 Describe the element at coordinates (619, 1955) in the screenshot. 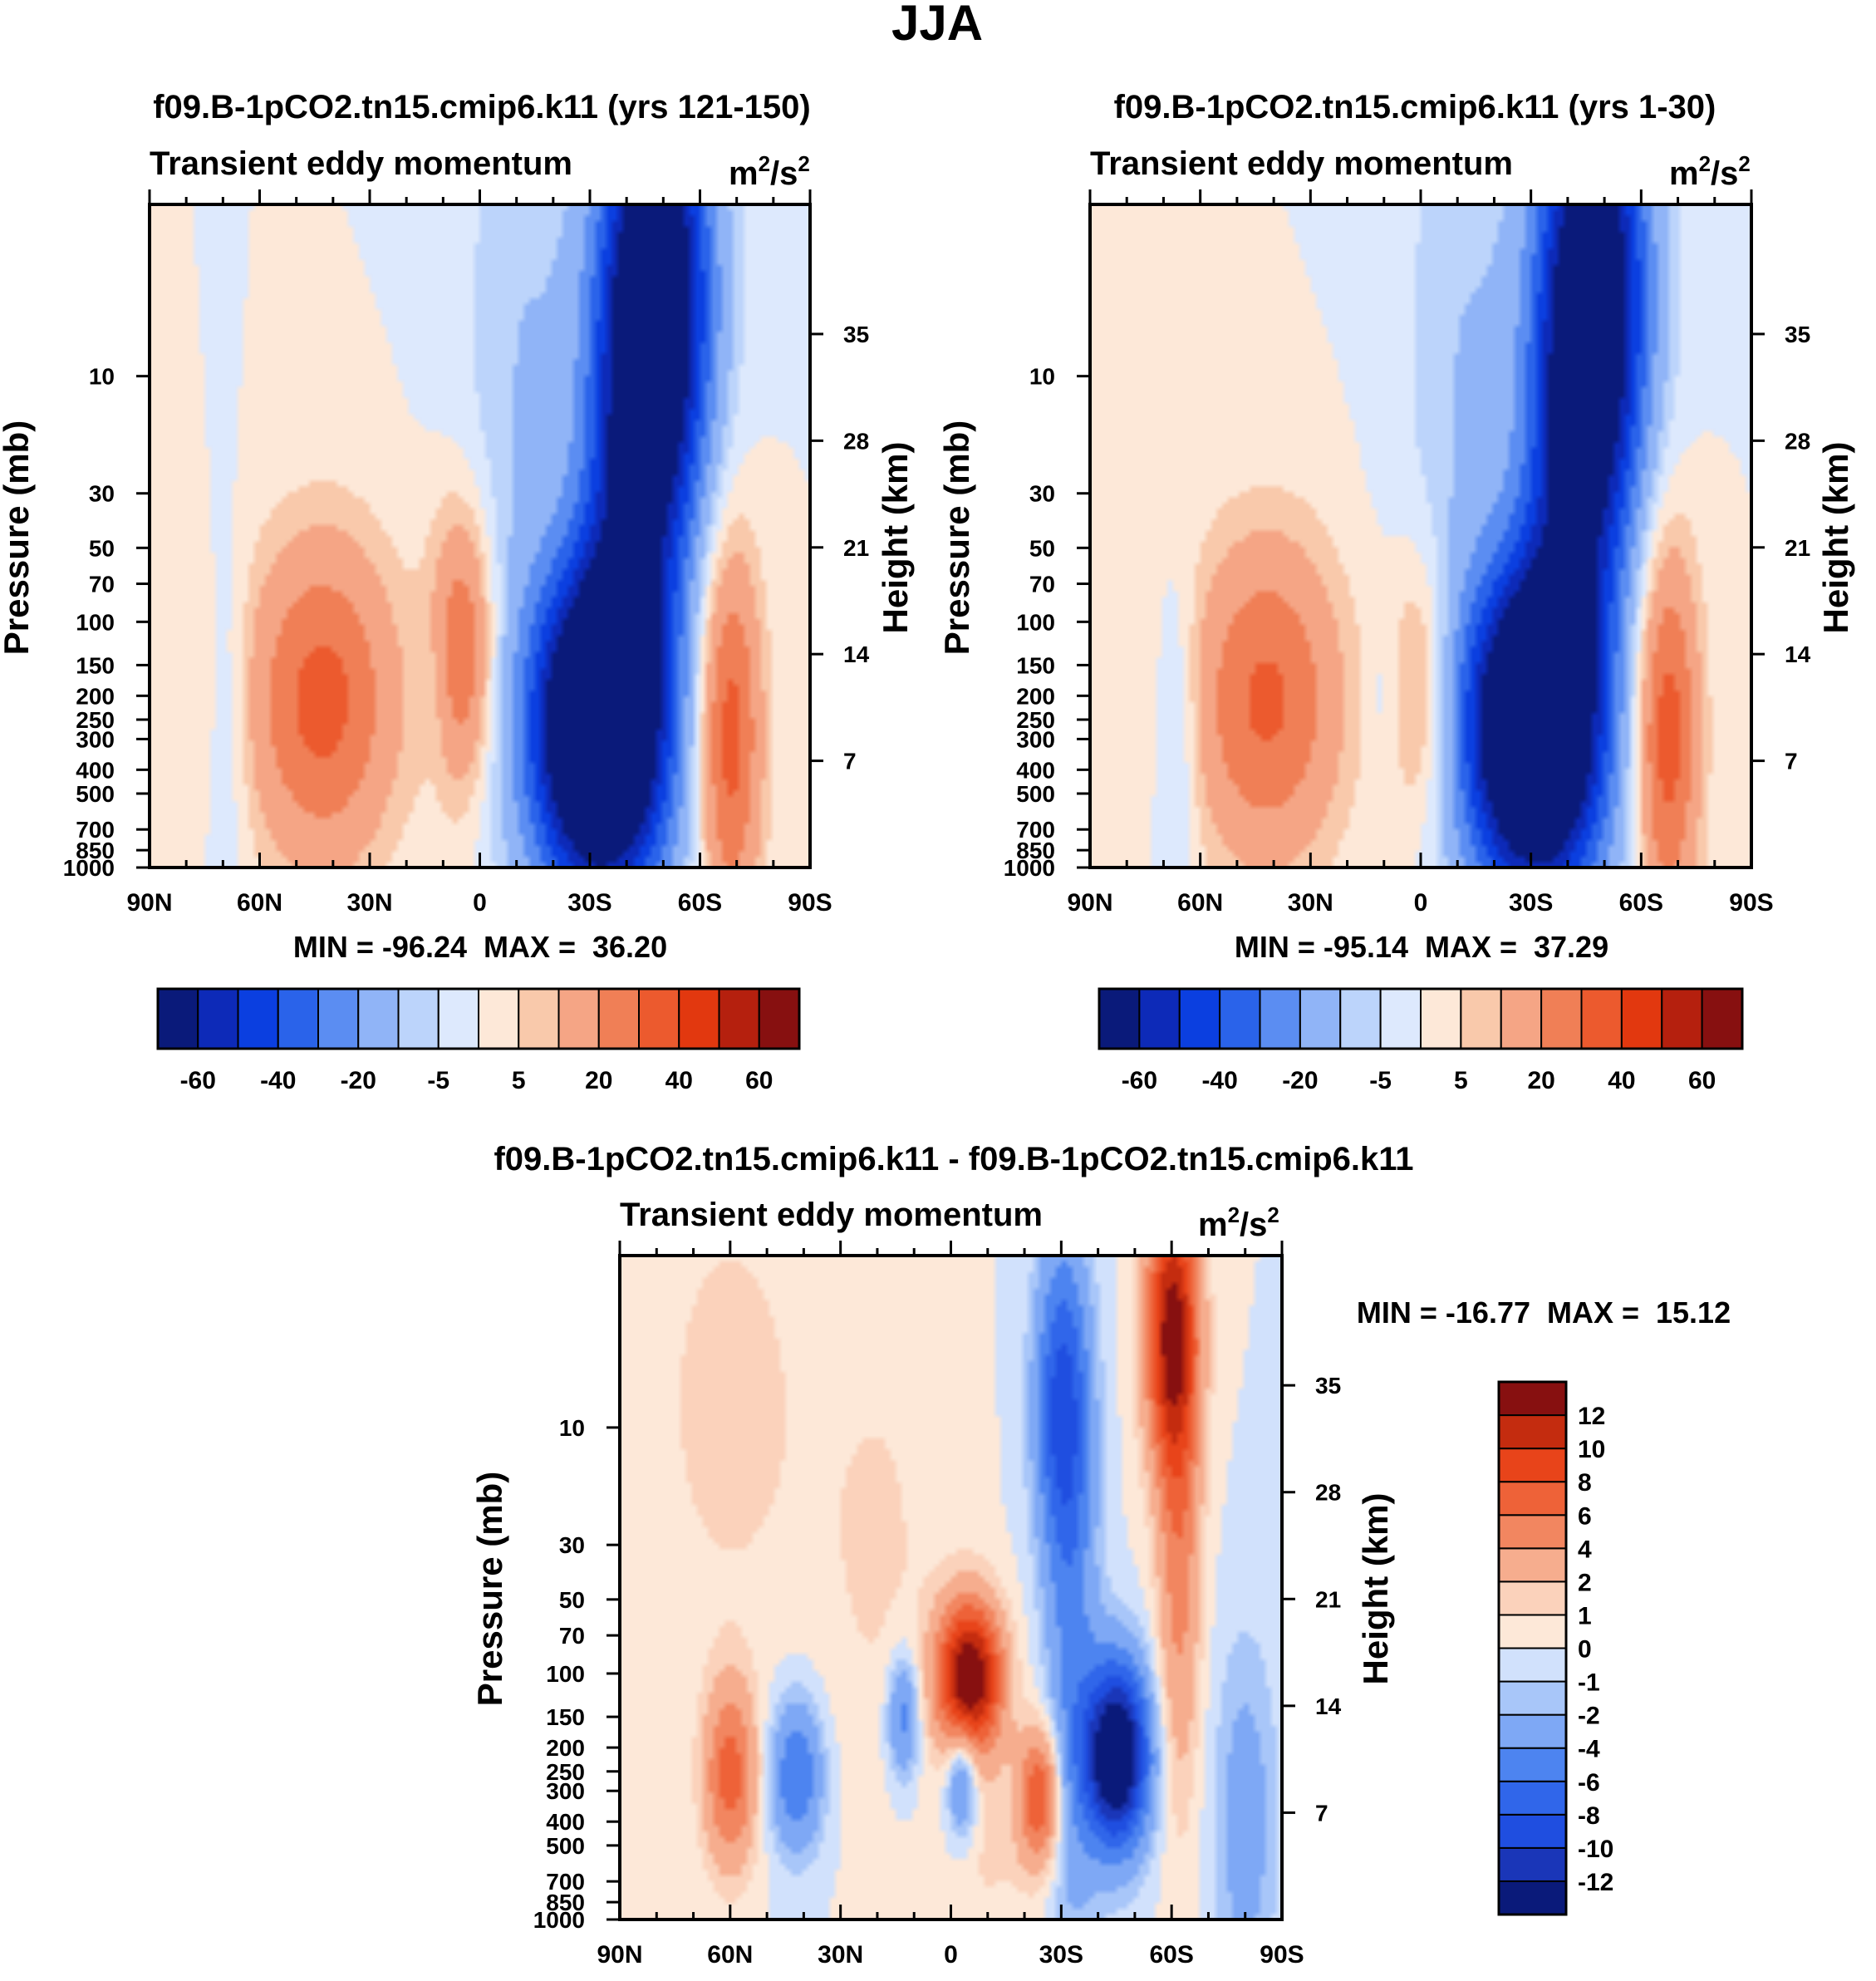

I see `x-tick-label: 90N` at that location.